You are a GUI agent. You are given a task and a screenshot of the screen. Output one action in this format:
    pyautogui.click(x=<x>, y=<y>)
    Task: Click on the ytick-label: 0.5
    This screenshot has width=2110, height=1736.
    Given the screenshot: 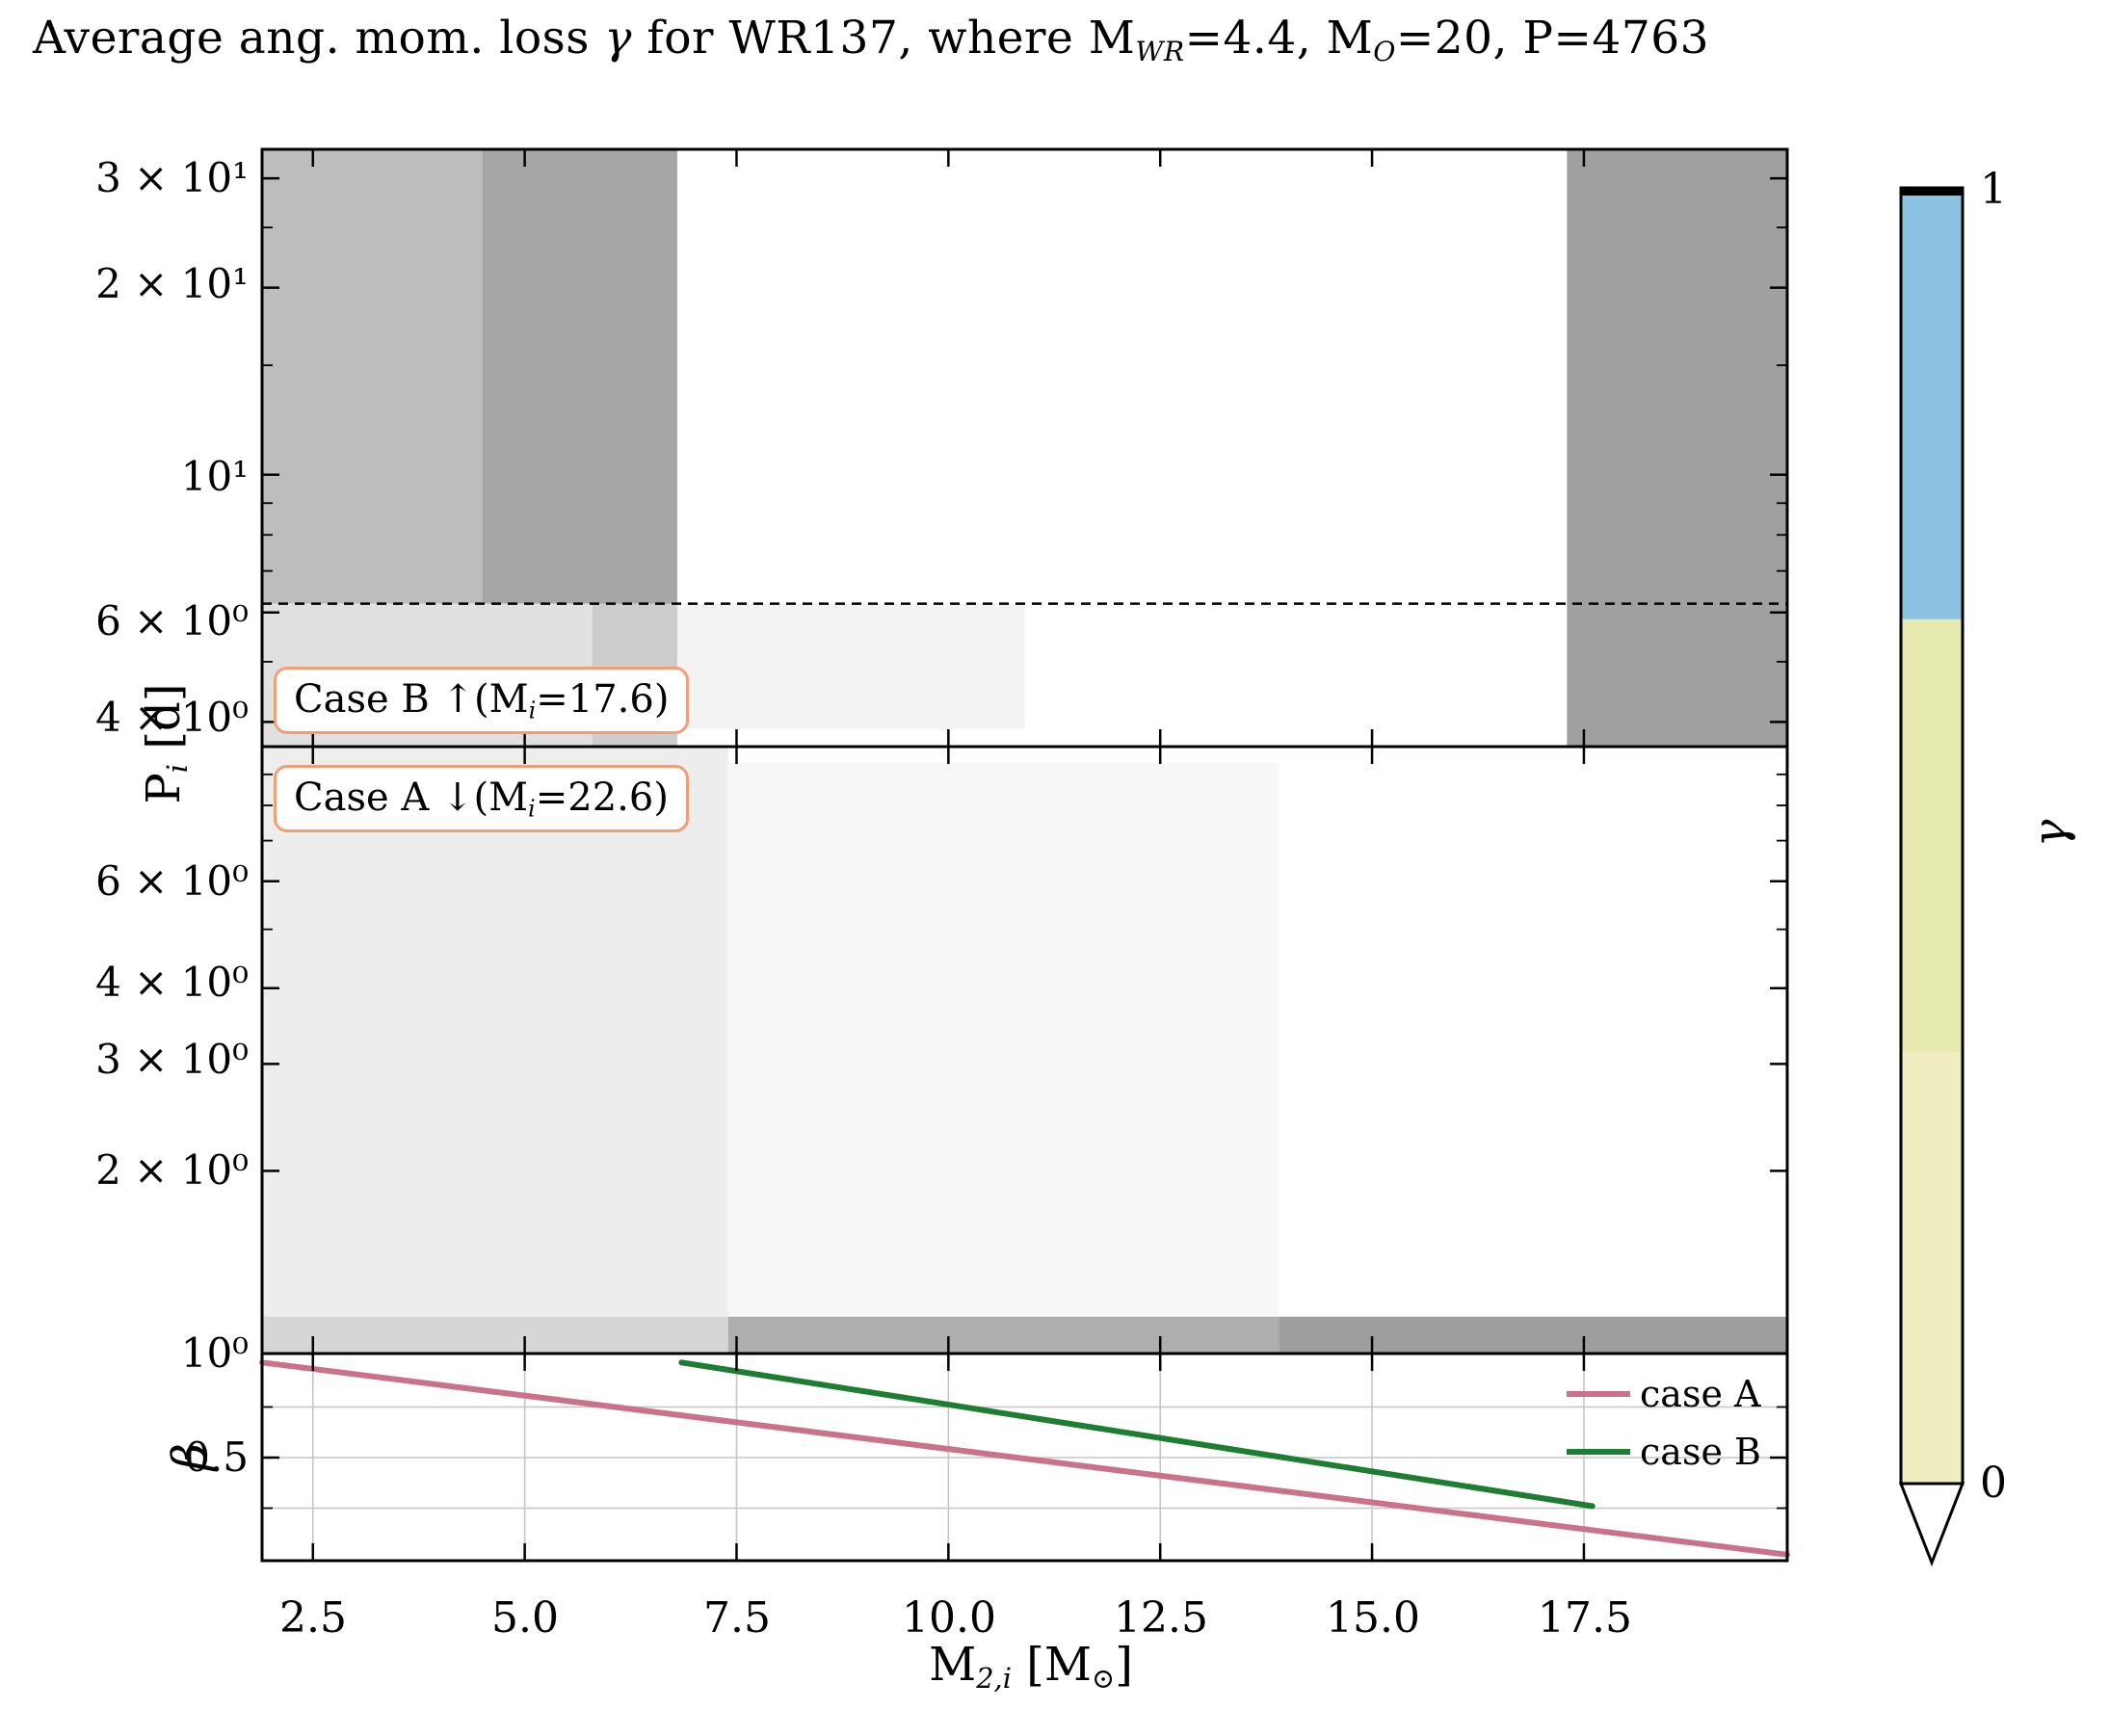 What is the action you would take?
    pyautogui.click(x=216, y=1457)
    